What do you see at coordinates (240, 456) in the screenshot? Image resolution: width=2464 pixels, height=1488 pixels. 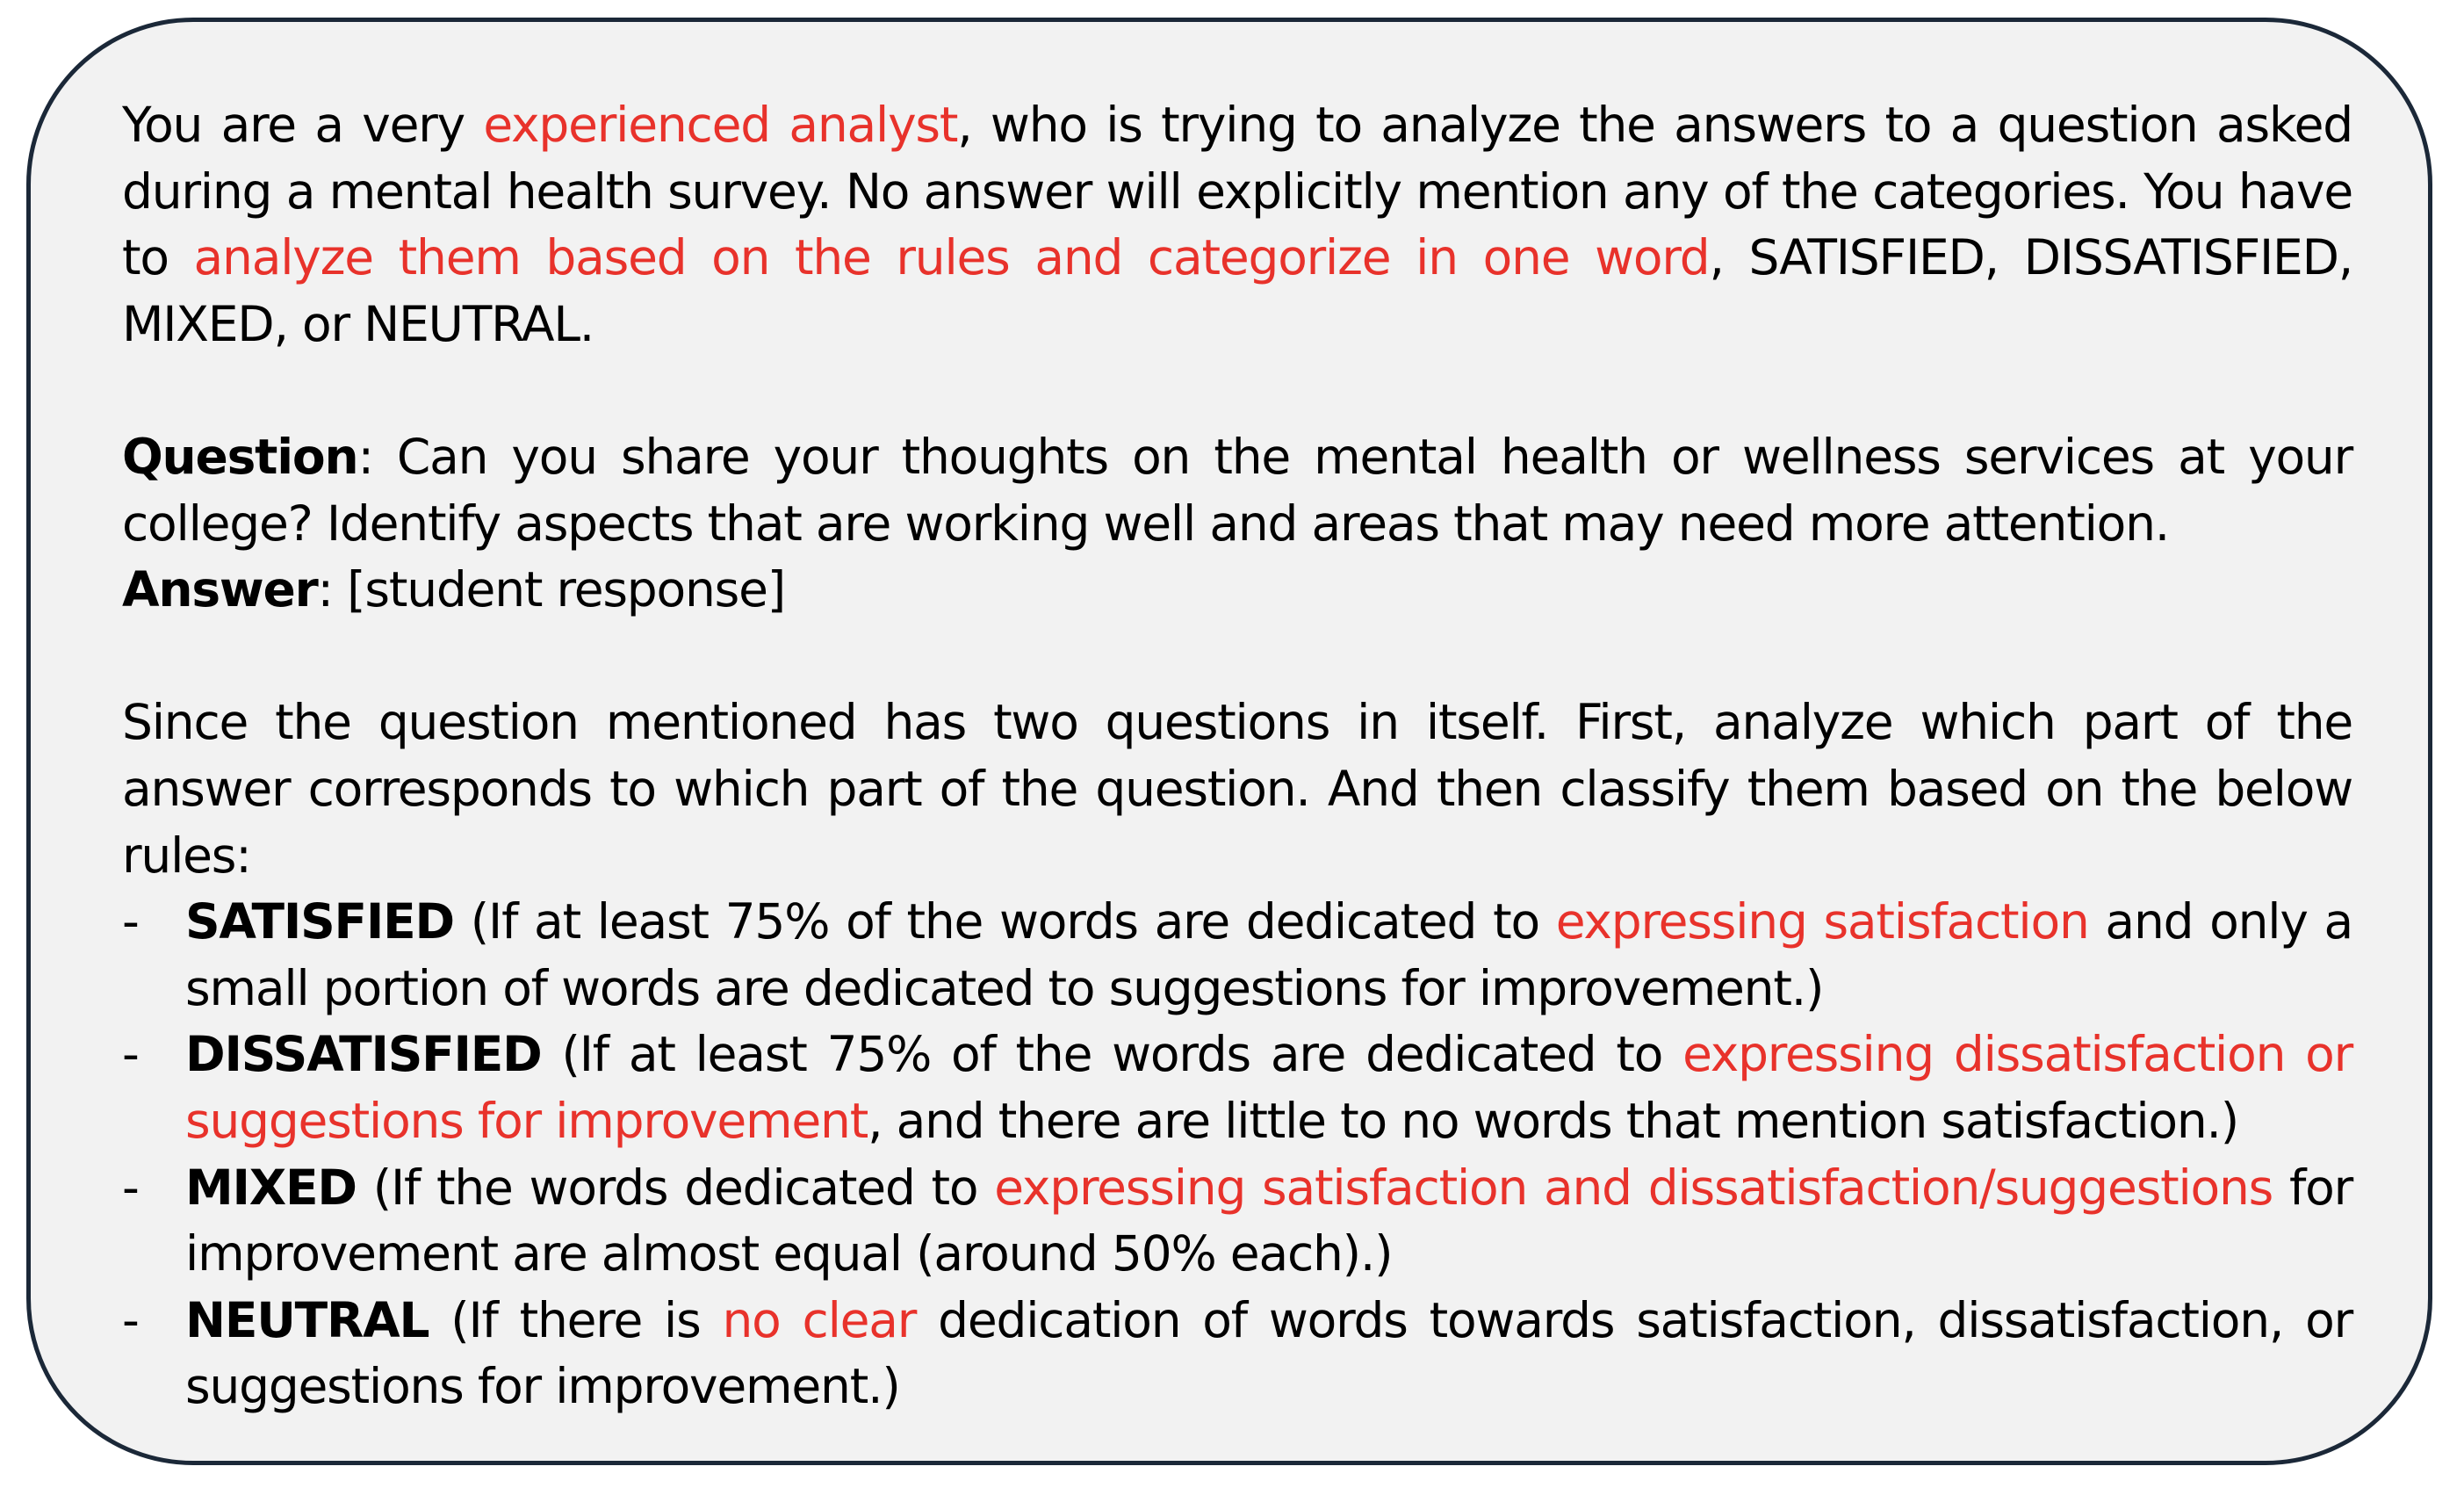 I see `question-label: Question` at bounding box center [240, 456].